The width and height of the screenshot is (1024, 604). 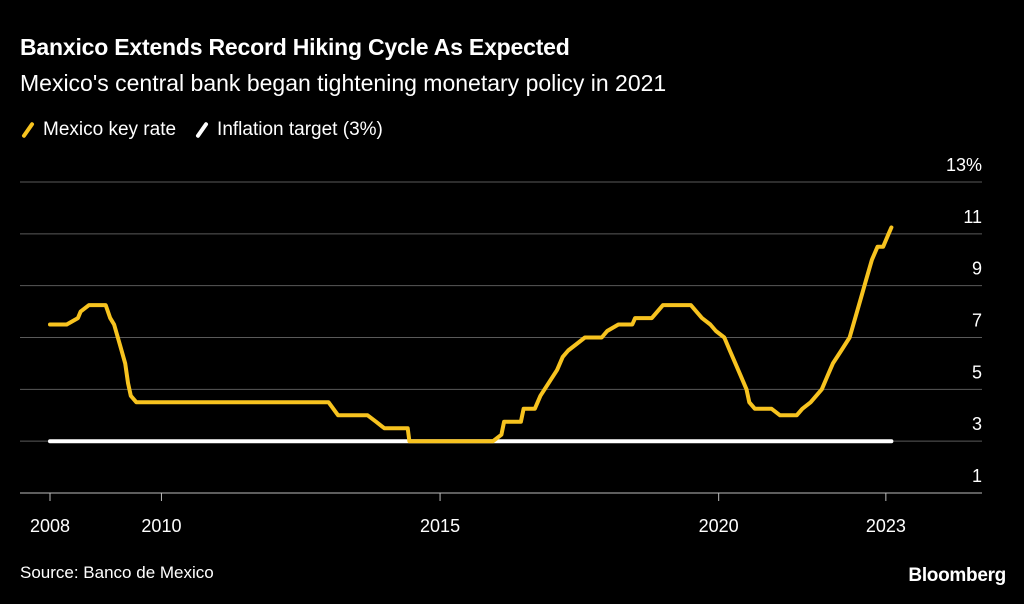 I want to click on x-tick-label-2020: 2020, so click(x=719, y=526).